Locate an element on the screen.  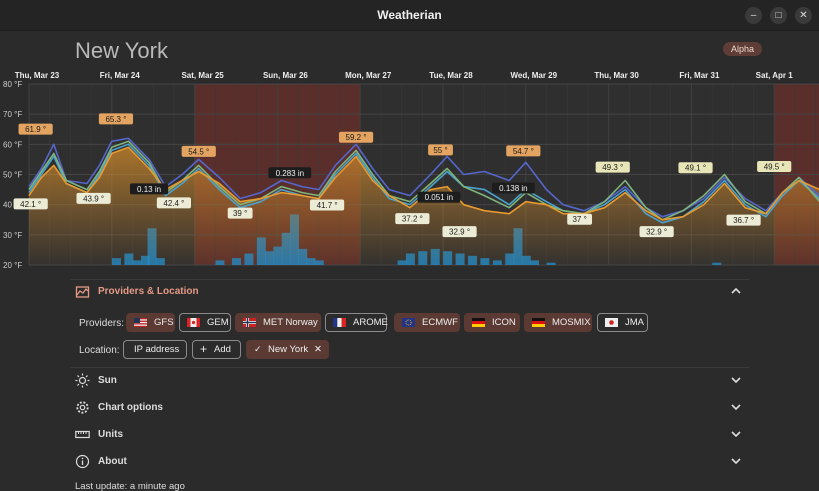
x-tick-label: Sat, Mar 25 is located at coordinates (202, 75).